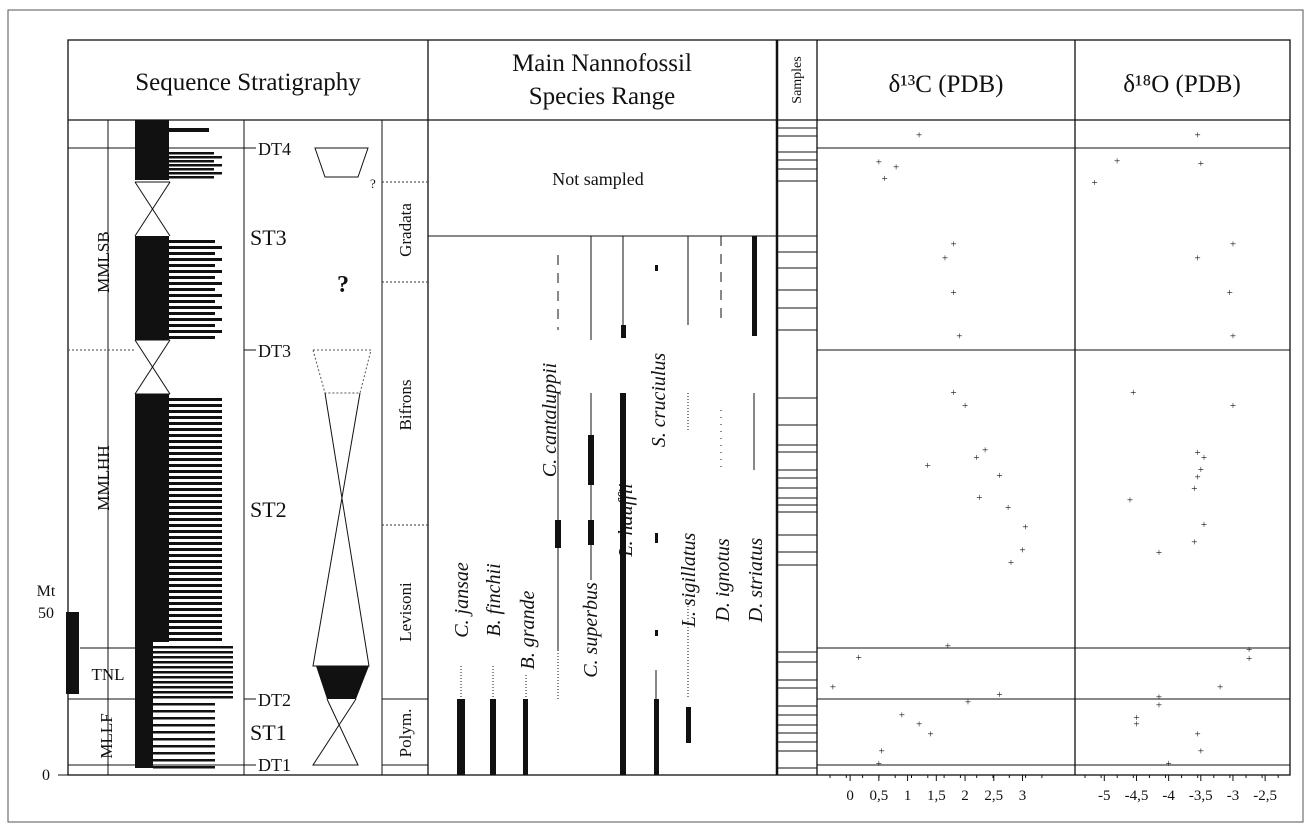 The height and width of the screenshot is (830, 1310). I want to click on species-label: C. superbus, so click(591, 630).